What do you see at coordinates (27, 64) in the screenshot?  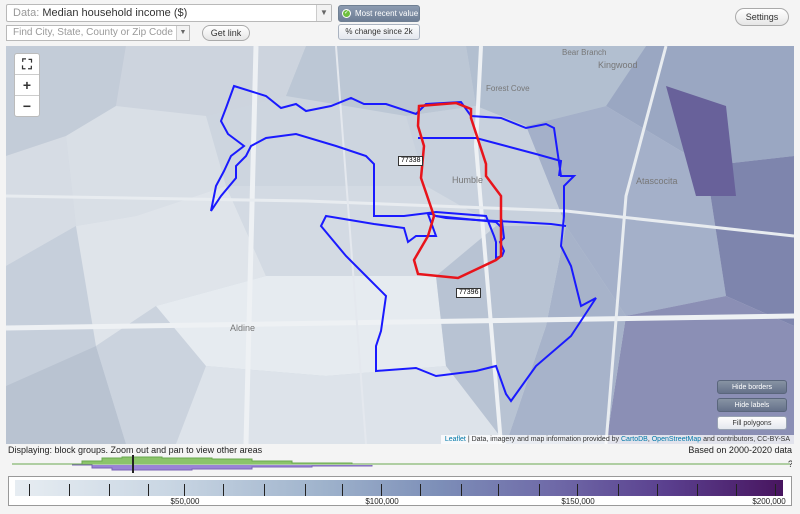 I see `fit-bounds-icon: ⛶` at bounding box center [27, 64].